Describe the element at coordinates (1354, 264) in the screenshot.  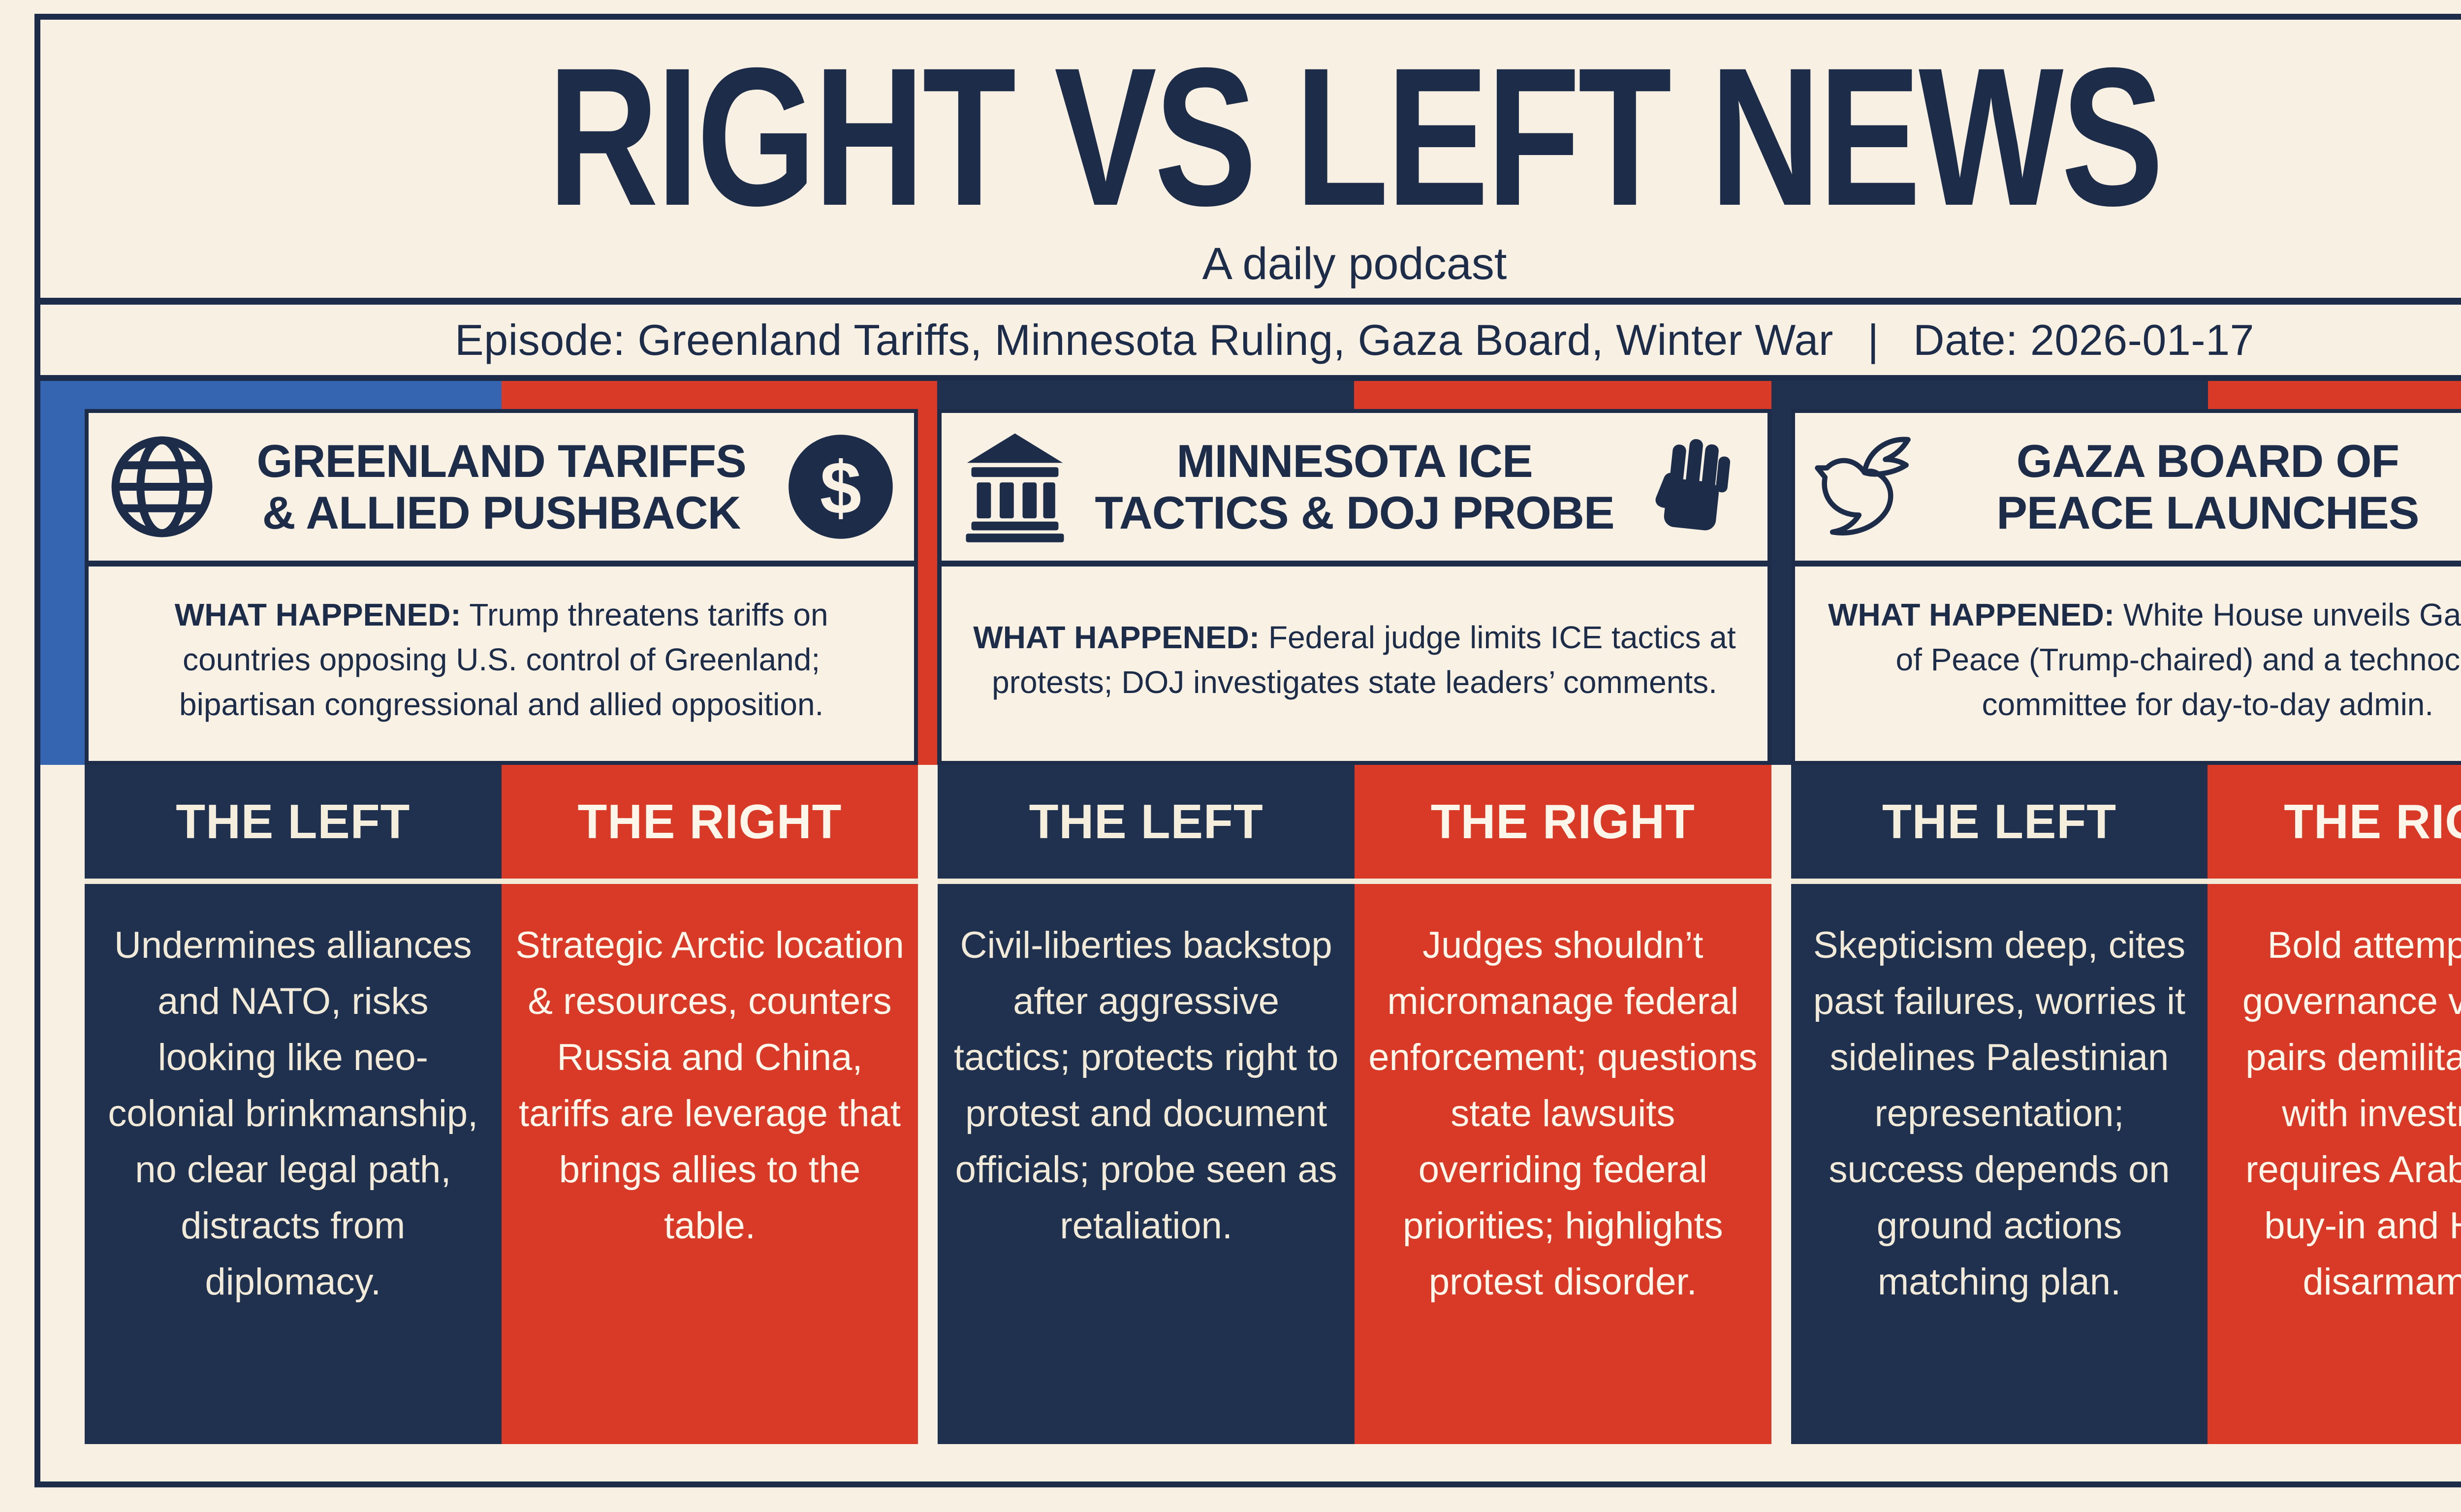
I see `page-subtitle: A daily podcast` at that location.